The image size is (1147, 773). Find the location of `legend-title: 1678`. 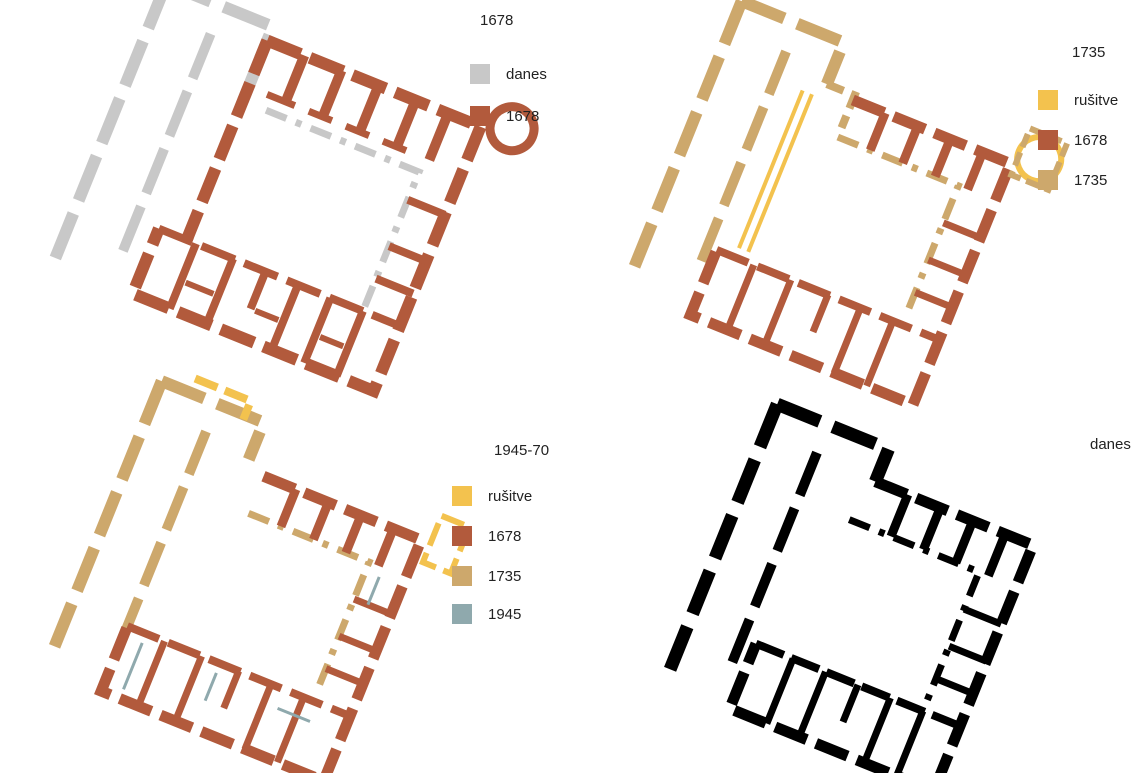

legend-title: 1678 is located at coordinates (497, 20).